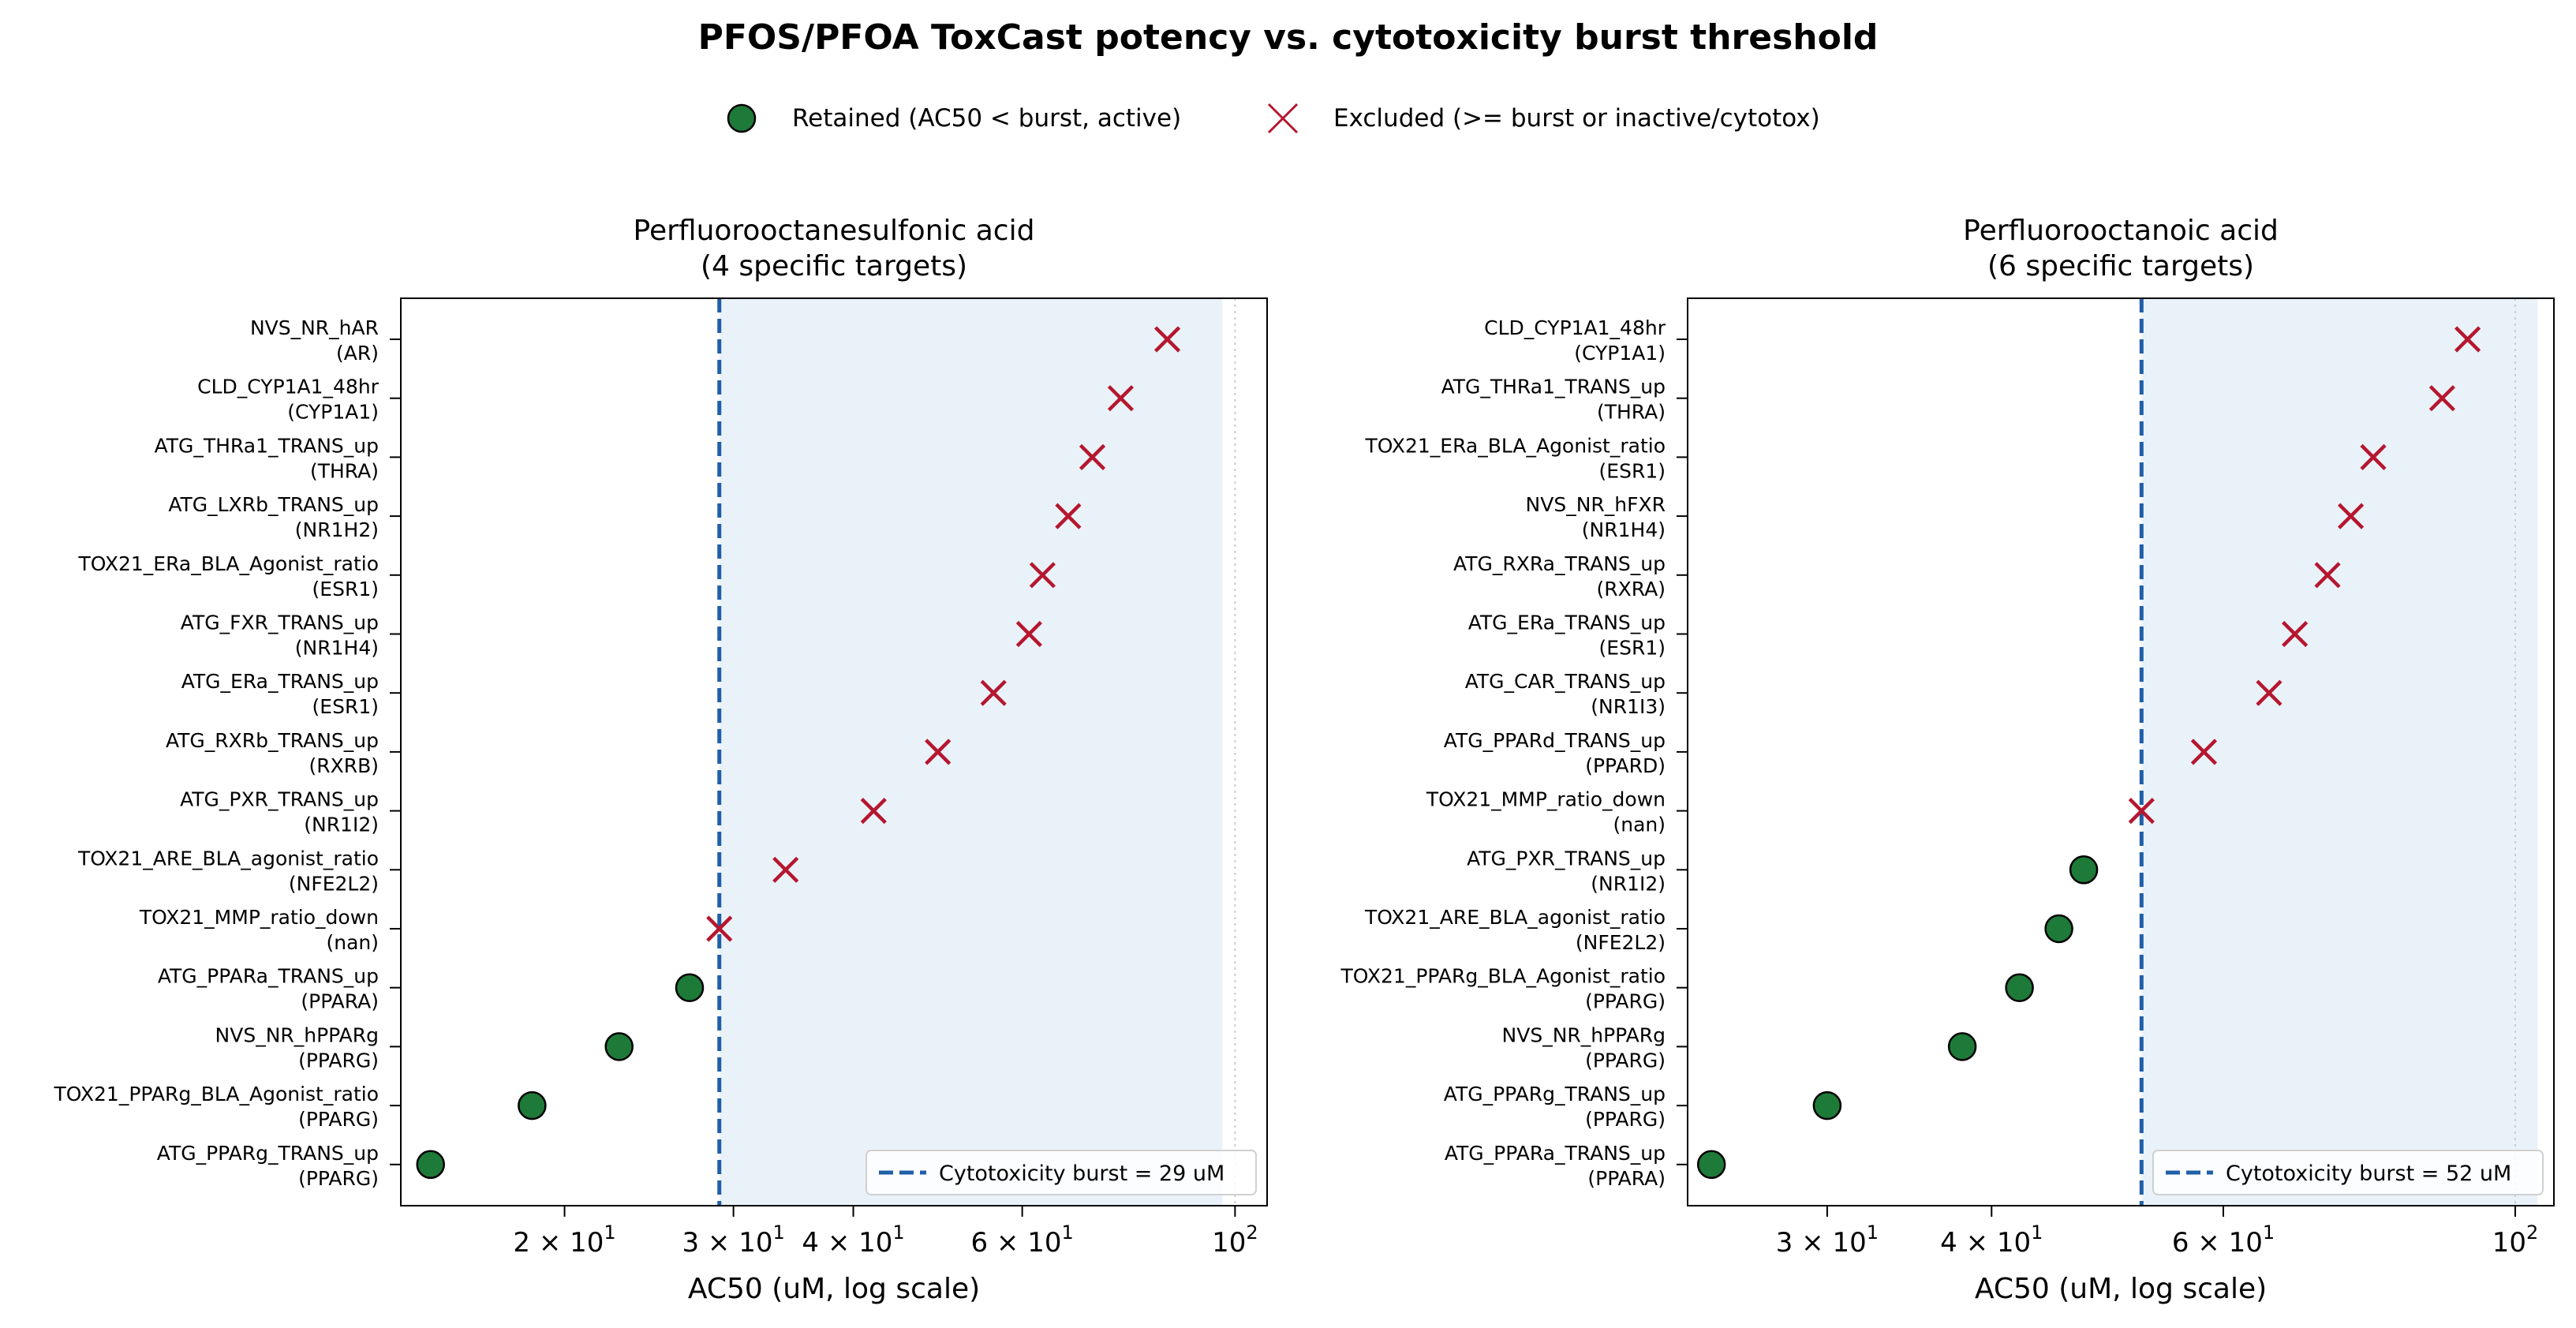 This screenshot has width=2576, height=1328. What do you see at coordinates (337, 530) in the screenshot?
I see `y-tick-label-gene: (NR1H2)` at bounding box center [337, 530].